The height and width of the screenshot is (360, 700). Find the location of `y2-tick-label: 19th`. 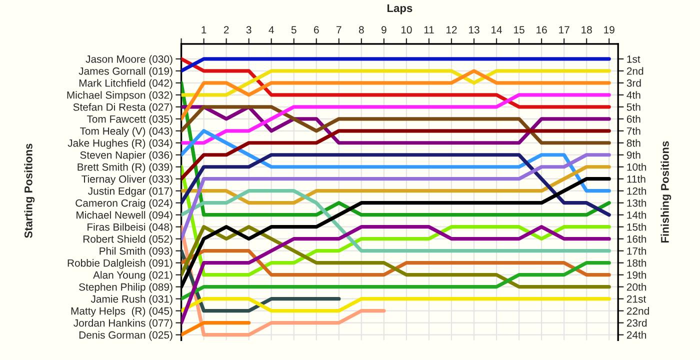

y2-tick-label: 19th is located at coordinates (636, 275).